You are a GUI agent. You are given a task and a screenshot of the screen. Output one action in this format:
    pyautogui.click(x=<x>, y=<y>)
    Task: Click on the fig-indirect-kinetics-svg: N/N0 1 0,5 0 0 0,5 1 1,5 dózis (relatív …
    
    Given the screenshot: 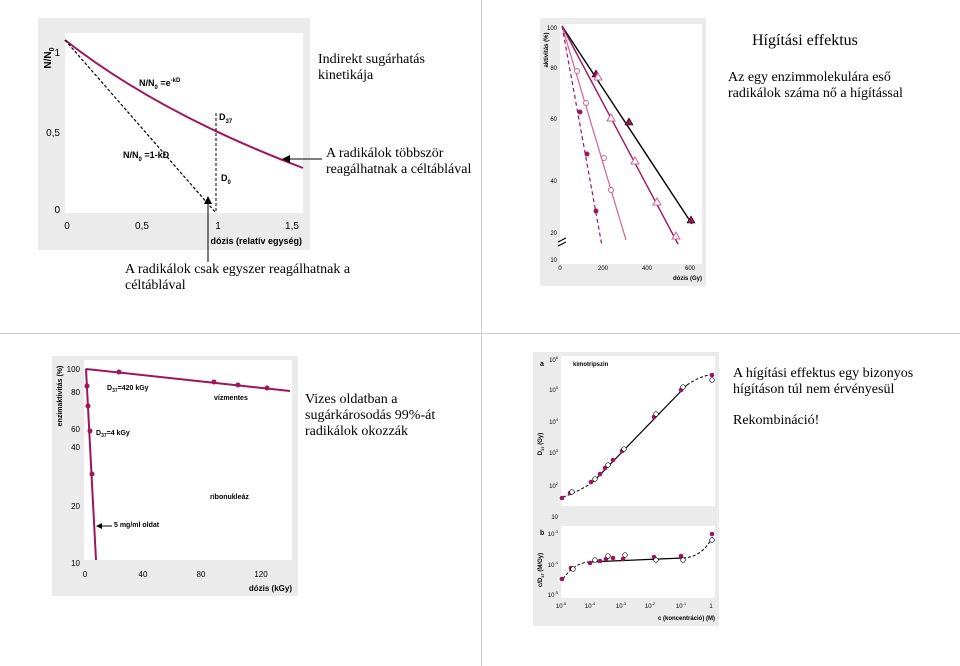 What is the action you would take?
    pyautogui.click(x=174, y=134)
    